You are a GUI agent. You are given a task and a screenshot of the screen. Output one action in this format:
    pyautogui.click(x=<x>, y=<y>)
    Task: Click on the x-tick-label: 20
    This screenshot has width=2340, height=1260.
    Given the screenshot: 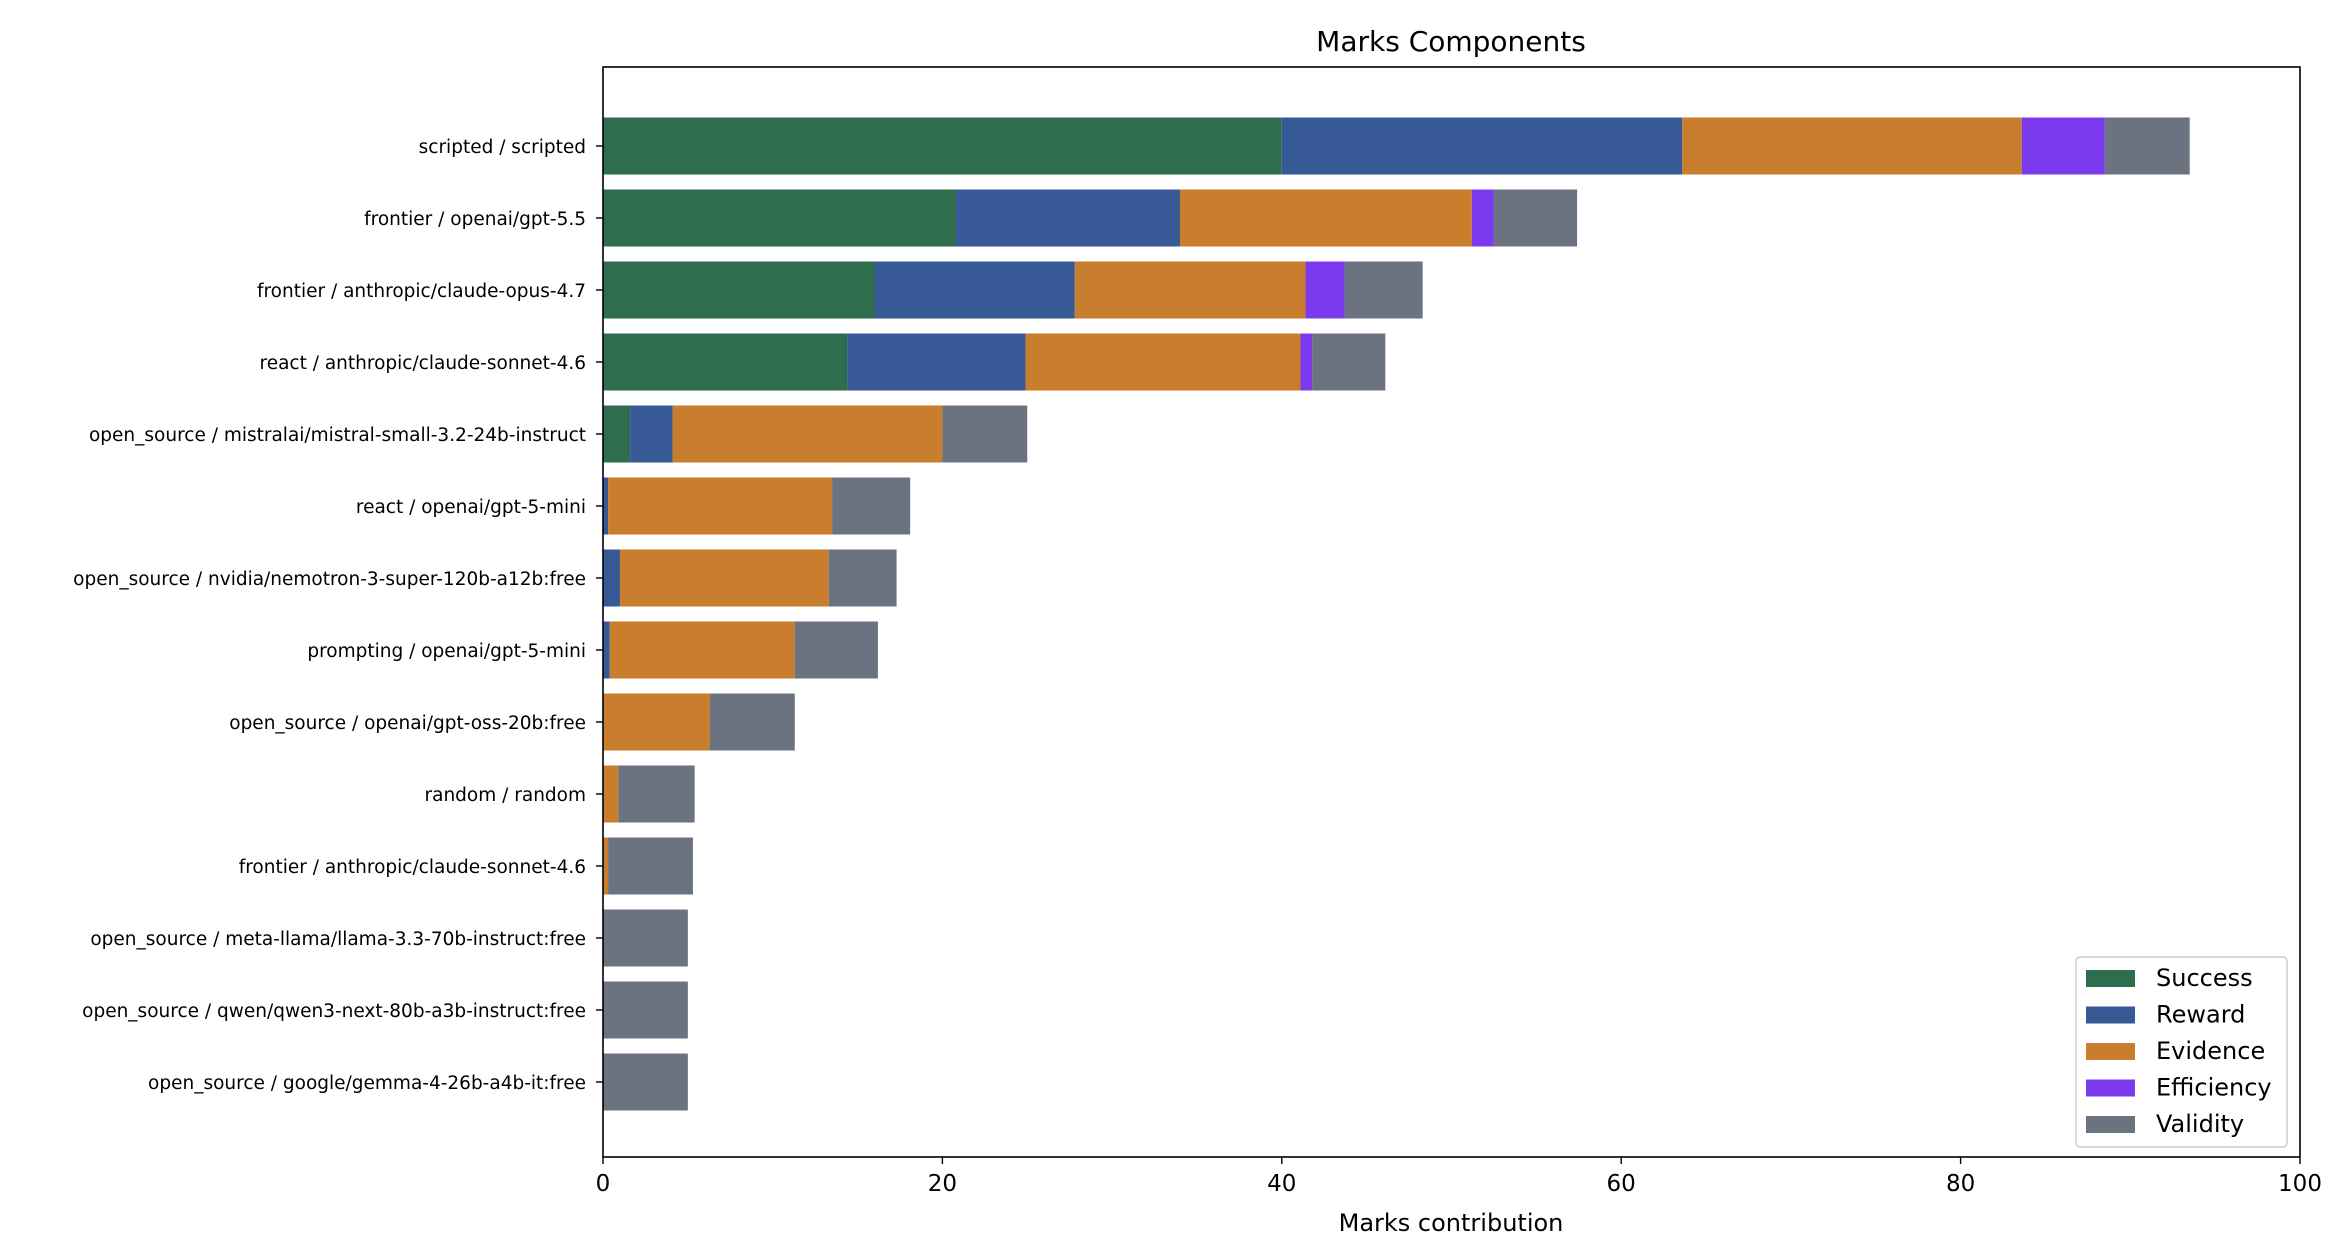 What is the action you would take?
    pyautogui.click(x=942, y=1184)
    